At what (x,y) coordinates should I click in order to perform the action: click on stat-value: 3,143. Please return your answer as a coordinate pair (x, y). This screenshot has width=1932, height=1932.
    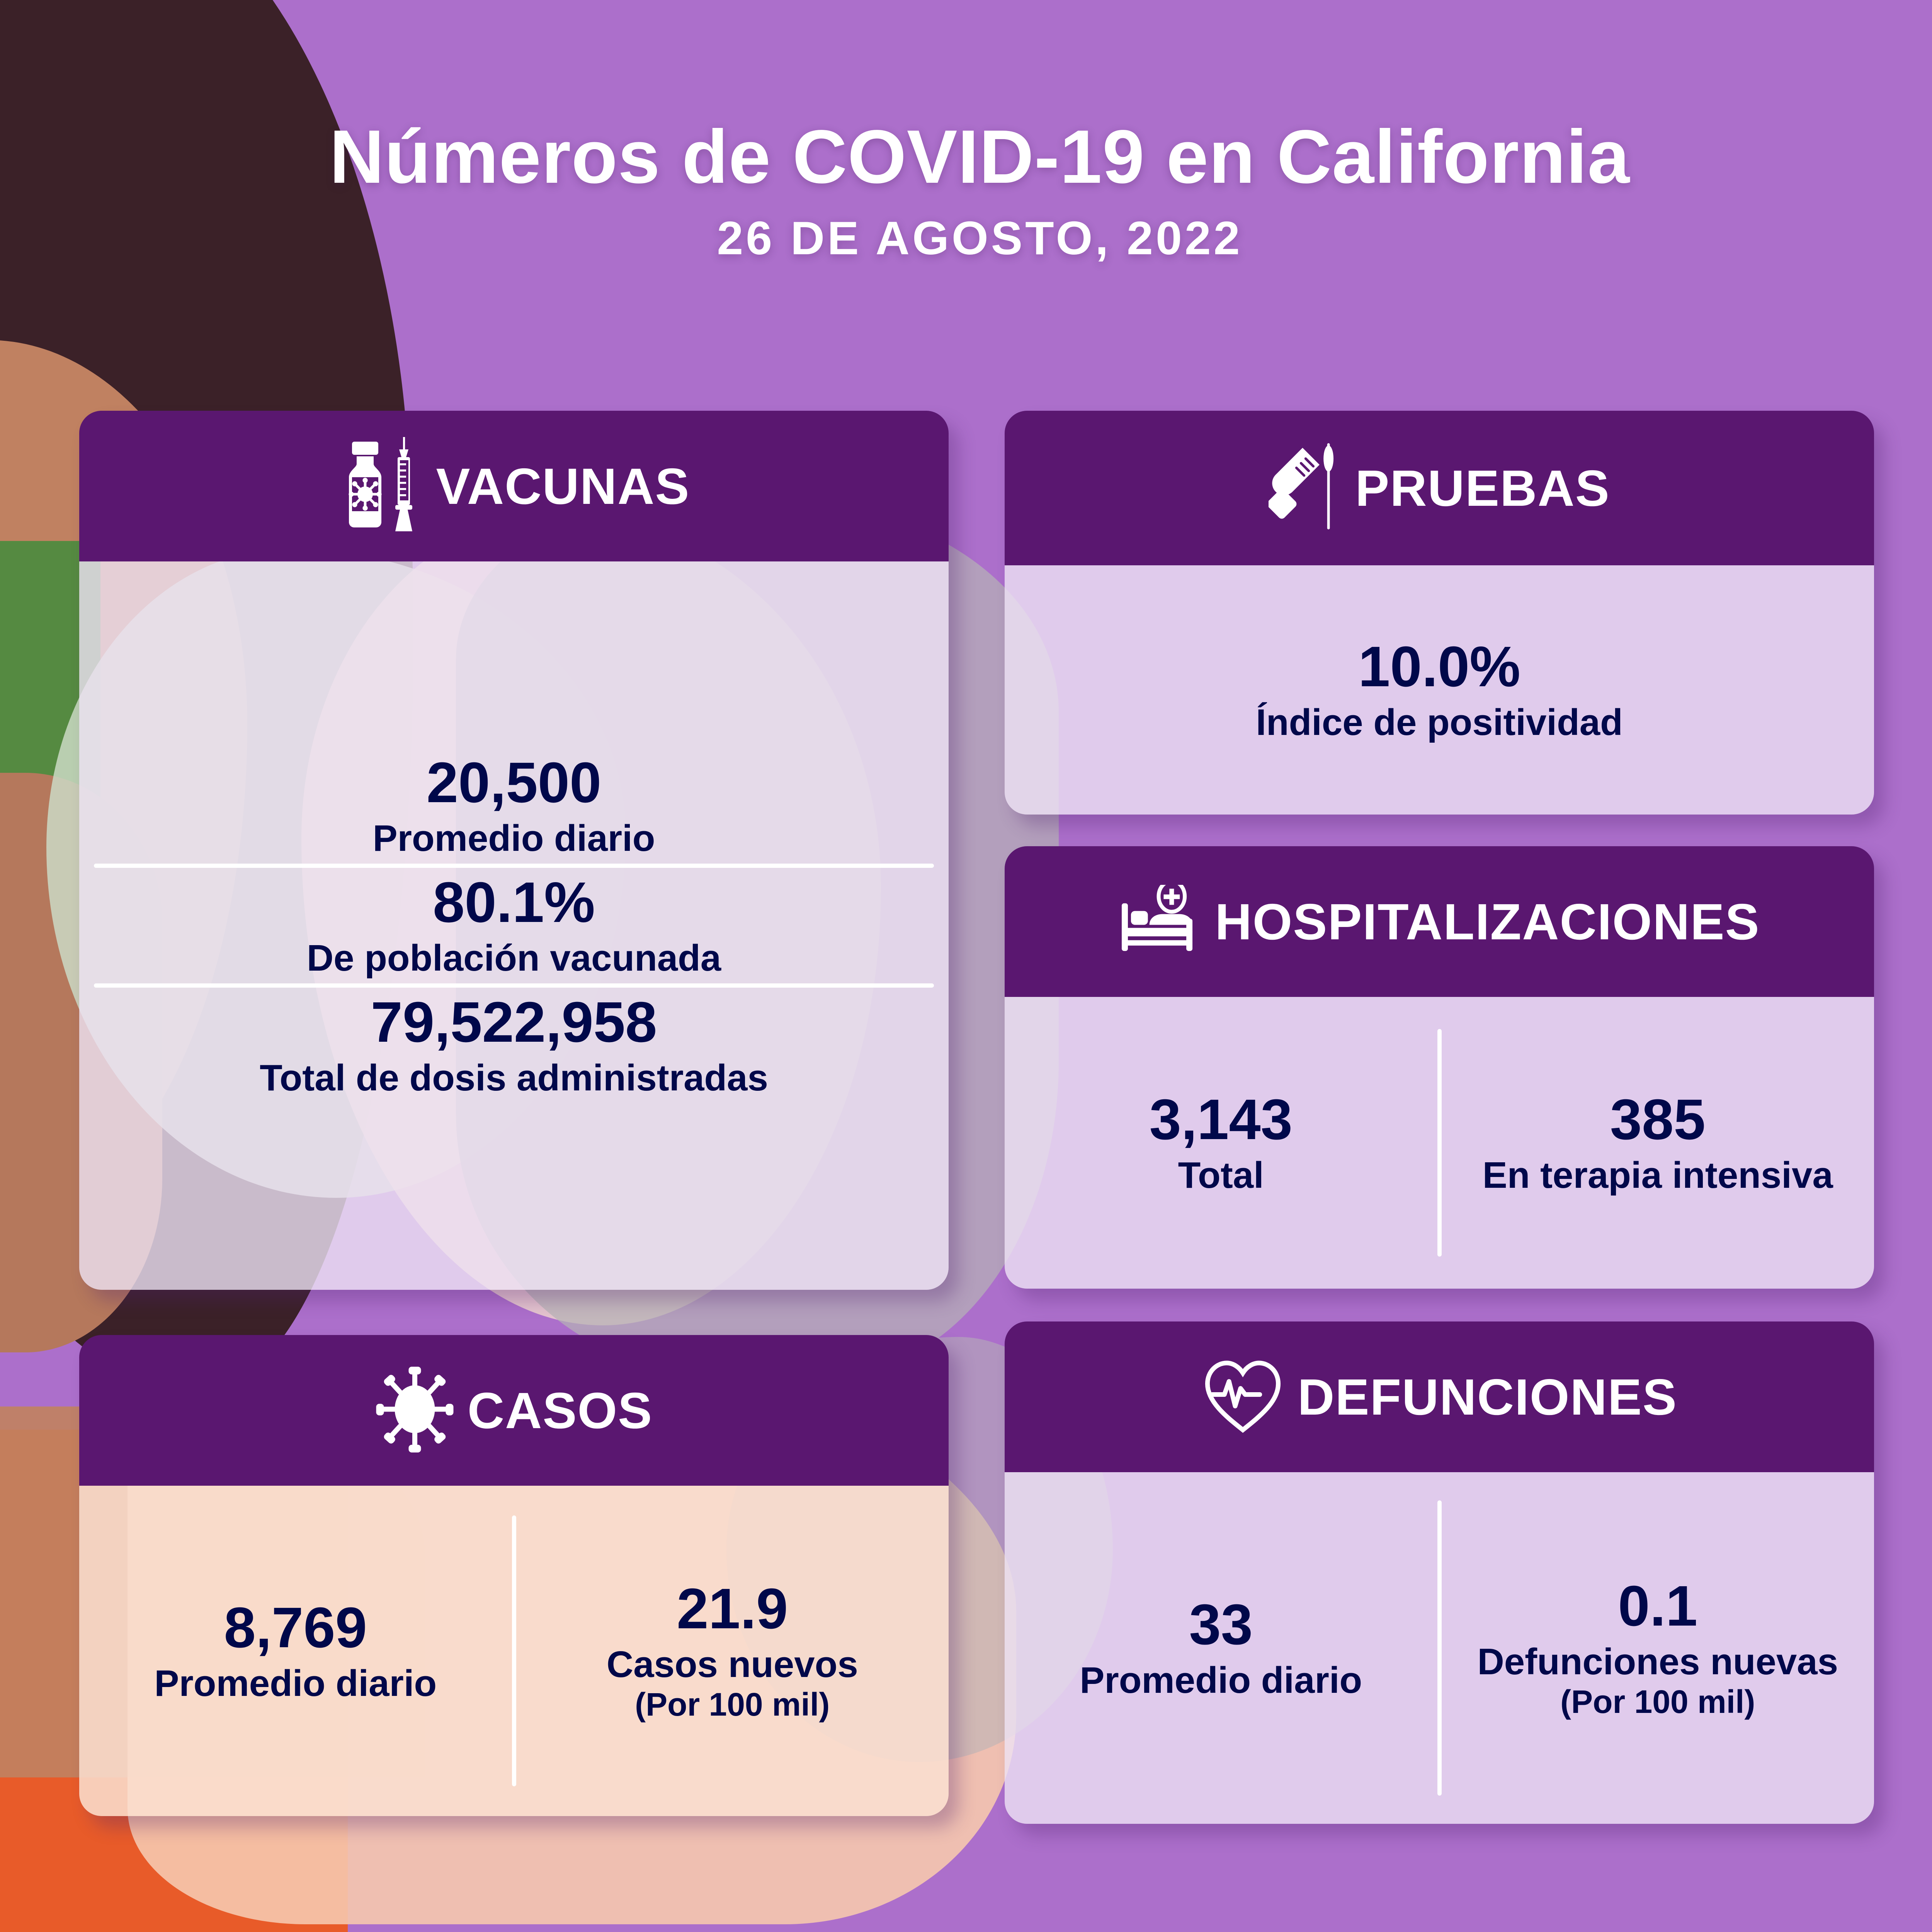
    Looking at the image, I should click on (1221, 1119).